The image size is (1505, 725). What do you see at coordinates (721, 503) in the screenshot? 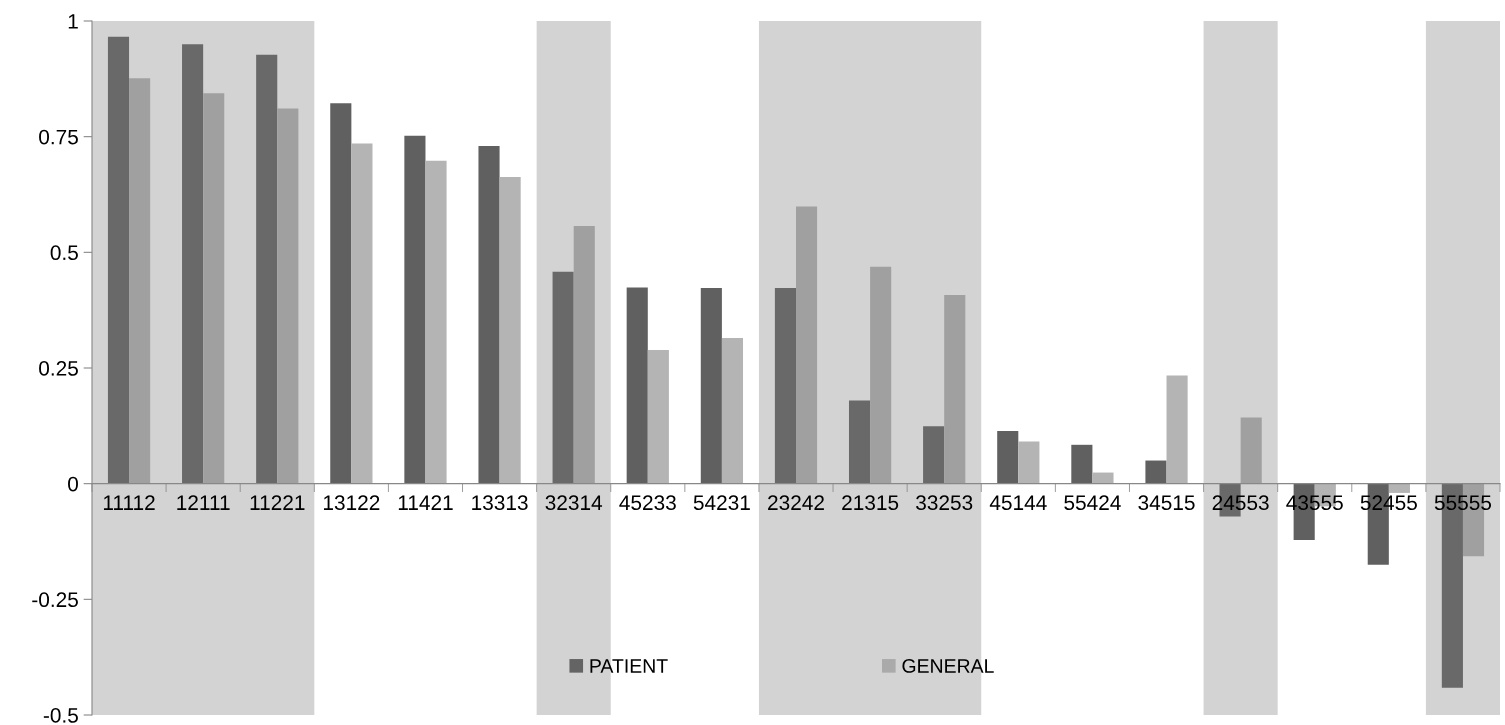
I see `x-tick-label: 54231` at bounding box center [721, 503].